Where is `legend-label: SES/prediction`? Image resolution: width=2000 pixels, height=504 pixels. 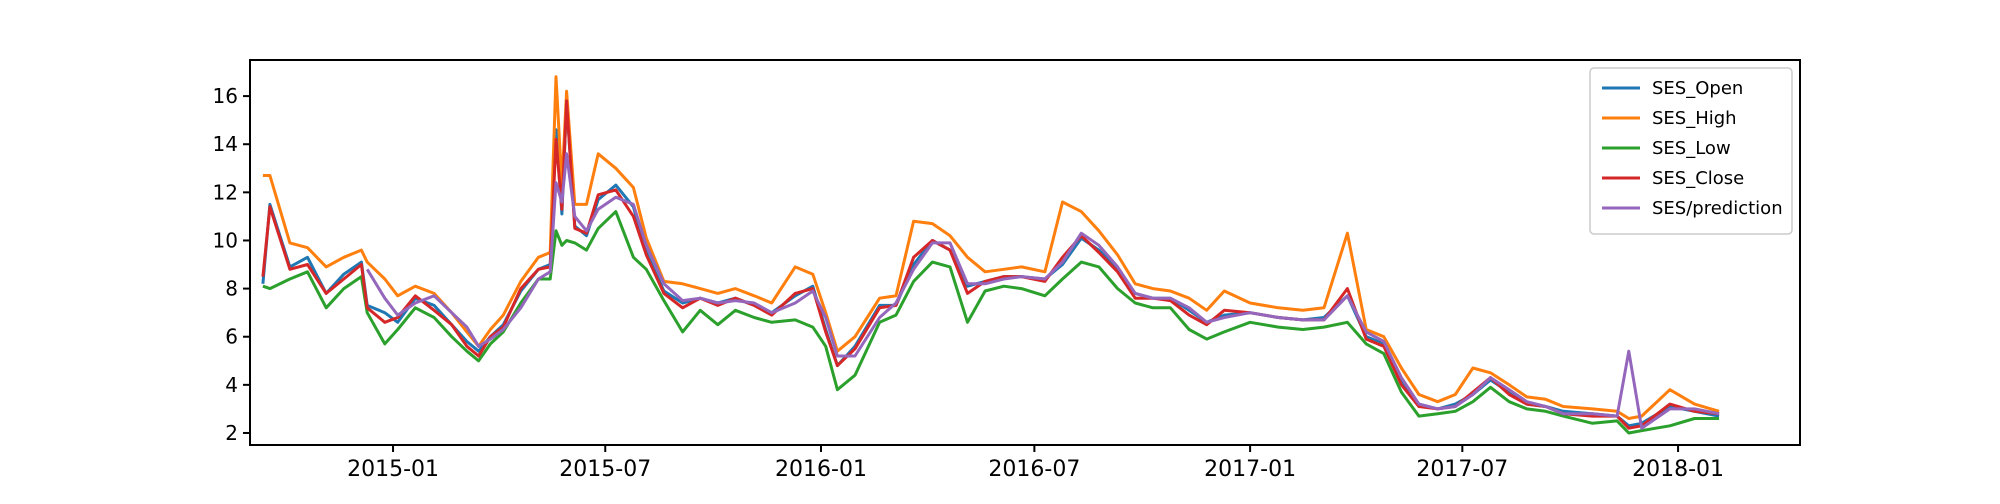 legend-label: SES/prediction is located at coordinates (1717, 208).